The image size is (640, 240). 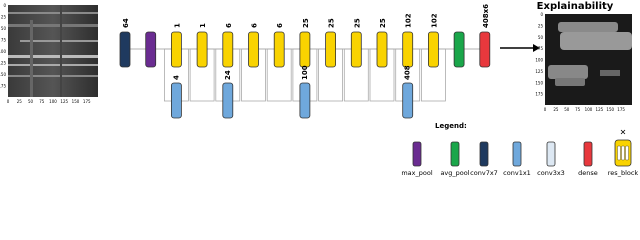 What do you see at coordinates (517, 173) in the screenshot?
I see `legend-label: conv1x1` at bounding box center [517, 173].